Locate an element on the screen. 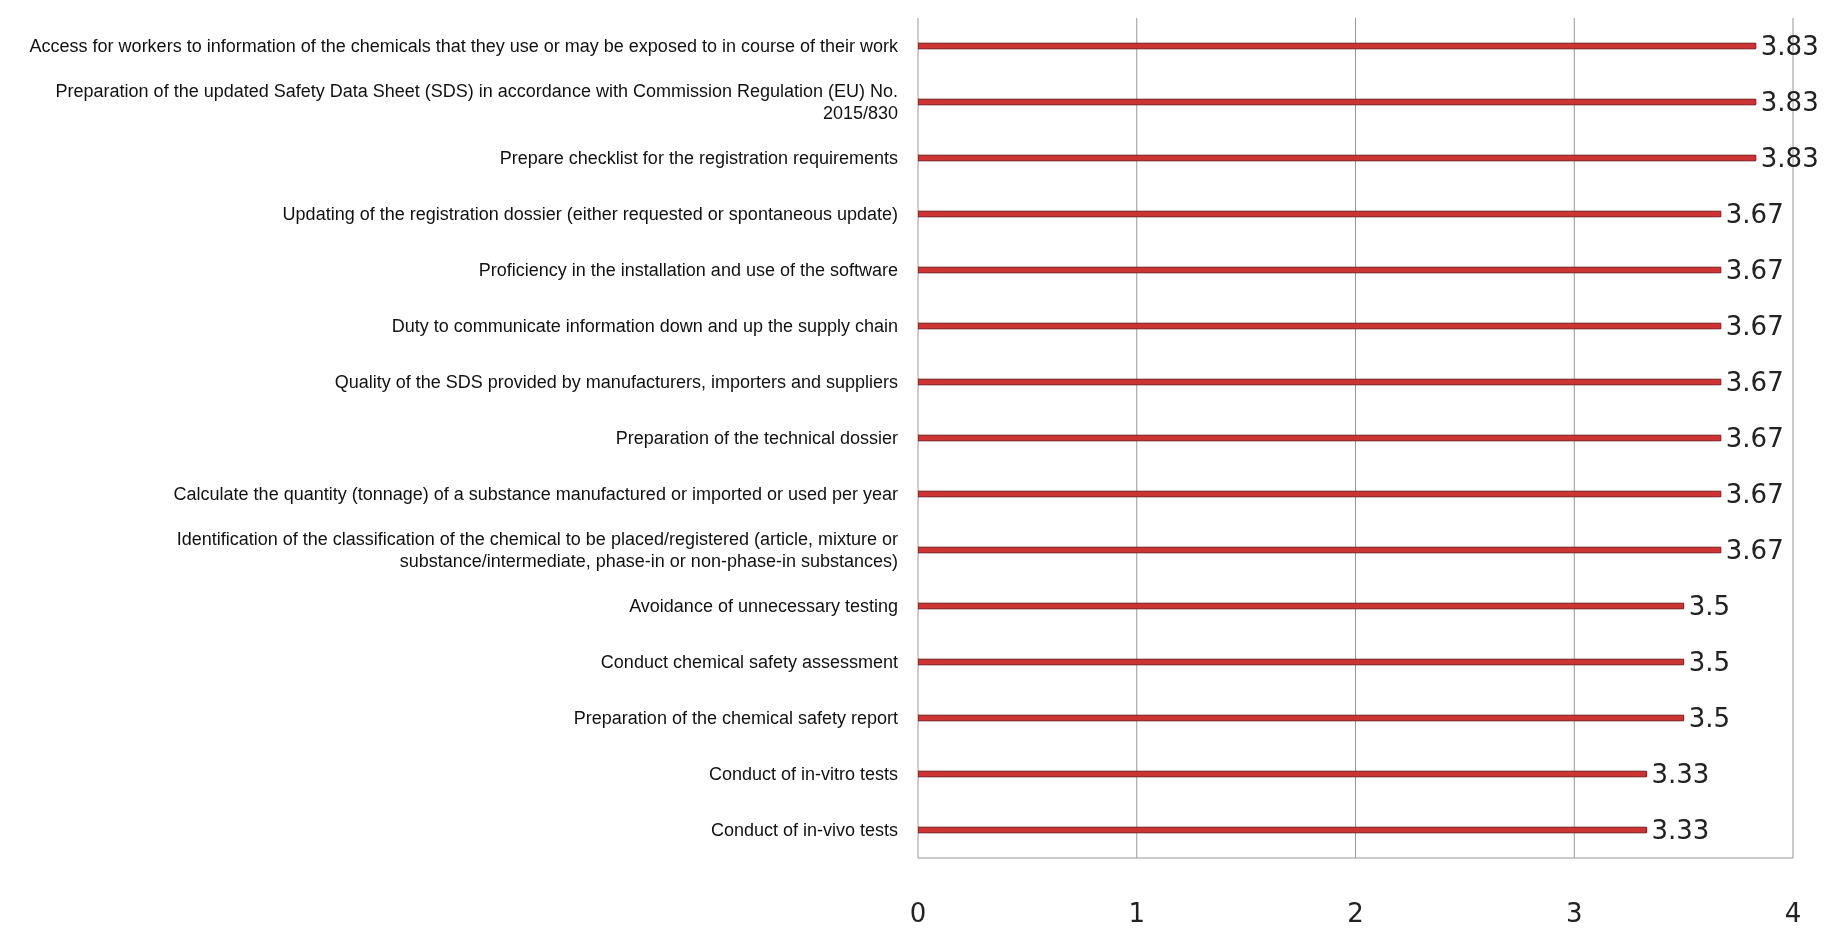 This screenshot has width=1847, height=948. y-tick-label: Proficiency in the installation and use of the software is located at coordinates (688, 270).